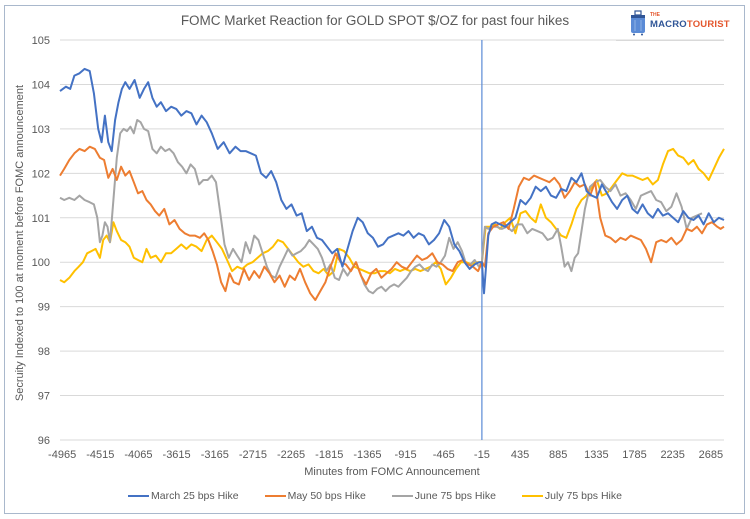  Describe the element at coordinates (444, 455) in the screenshot. I see `x-tick-label: -465` at that location.